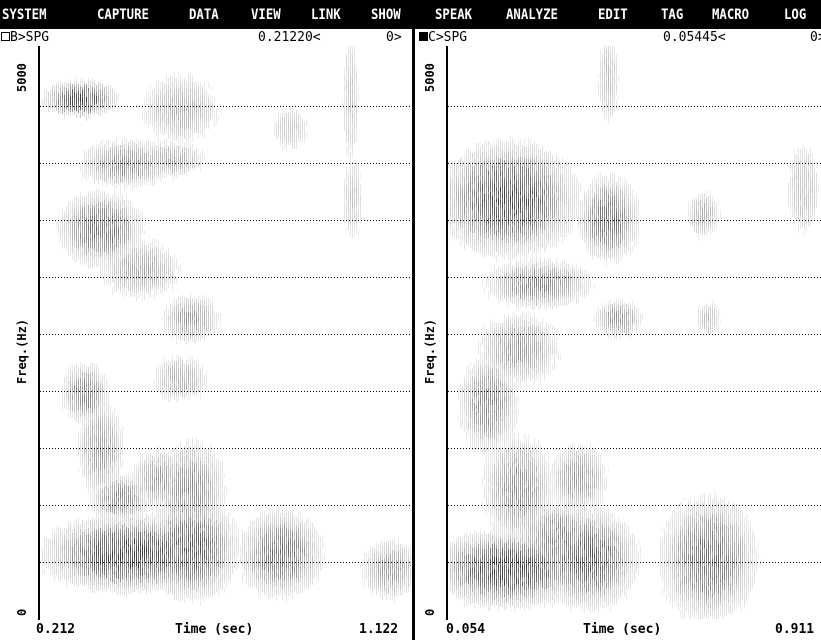 The height and width of the screenshot is (640, 821). What do you see at coordinates (22, 77) in the screenshot?
I see `panel-b-y-top-label: 5000` at bounding box center [22, 77].